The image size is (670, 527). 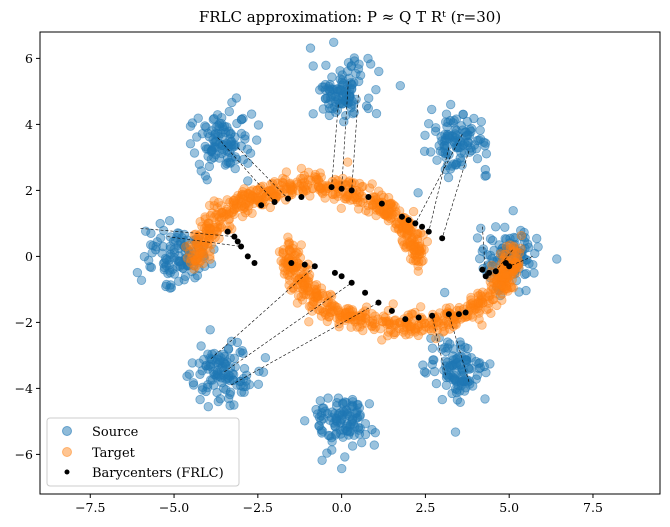 What do you see at coordinates (67, 431) in the screenshot?
I see `legend-marker-source` at bounding box center [67, 431].